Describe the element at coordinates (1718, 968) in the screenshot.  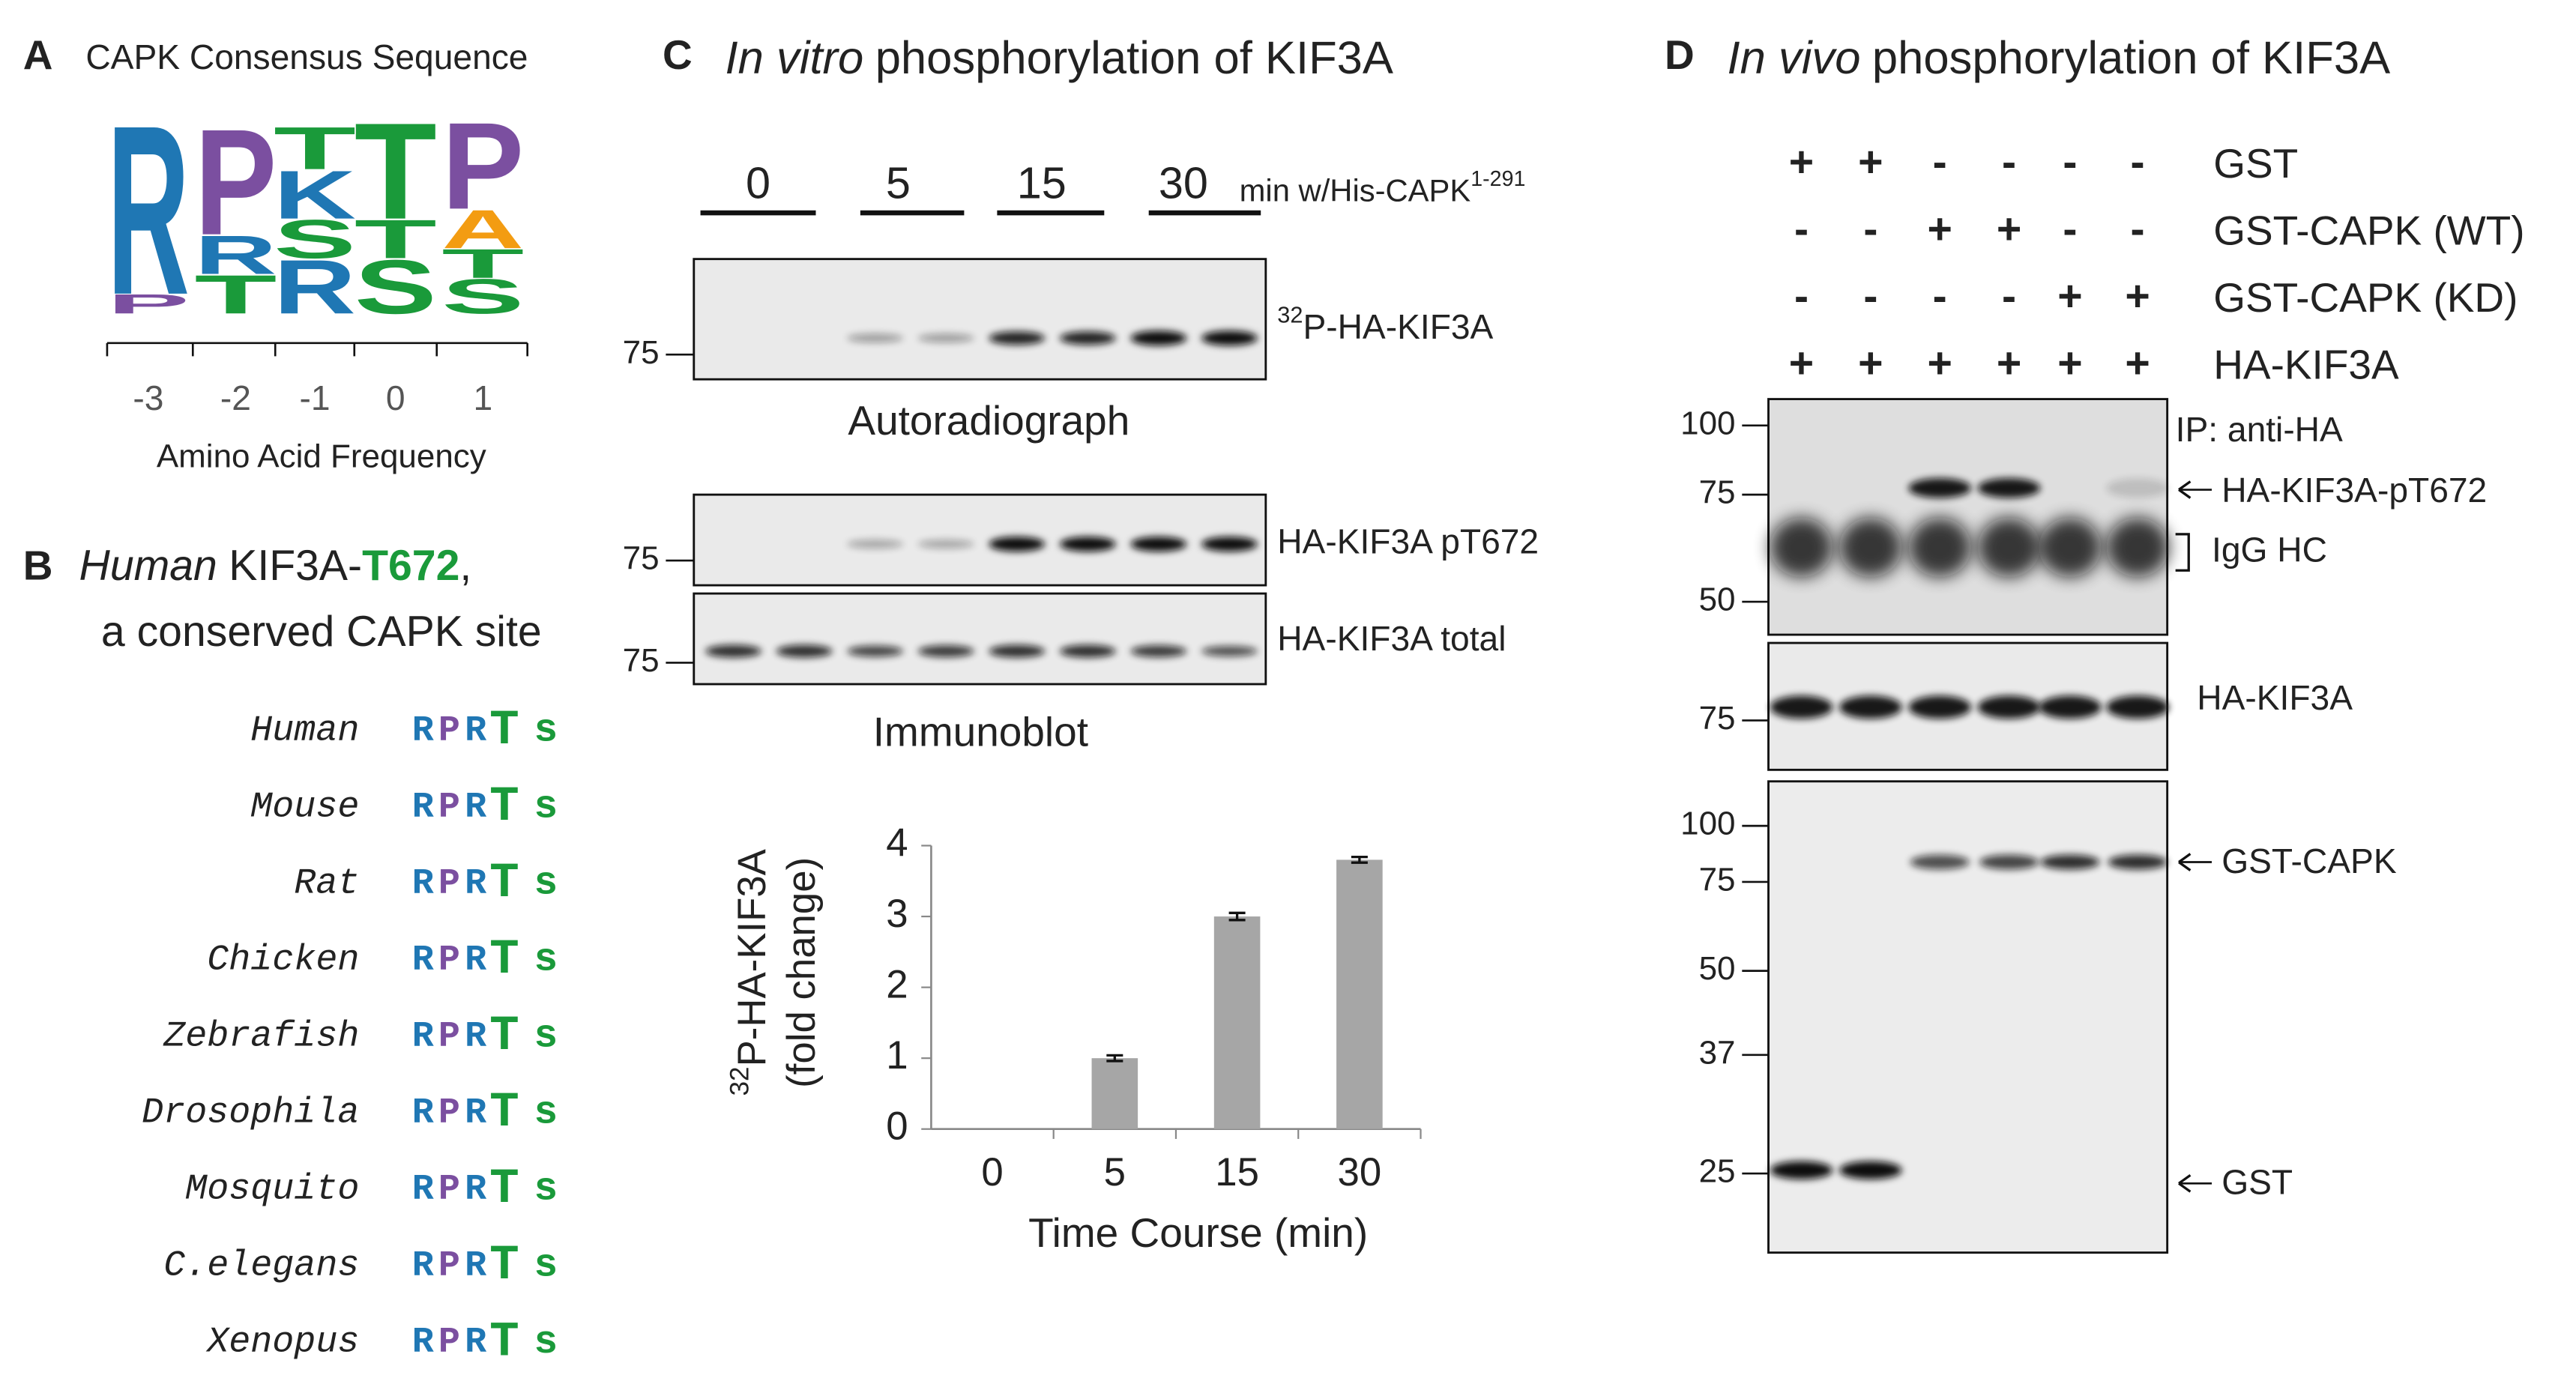
I see `mw-marker: 50` at that location.